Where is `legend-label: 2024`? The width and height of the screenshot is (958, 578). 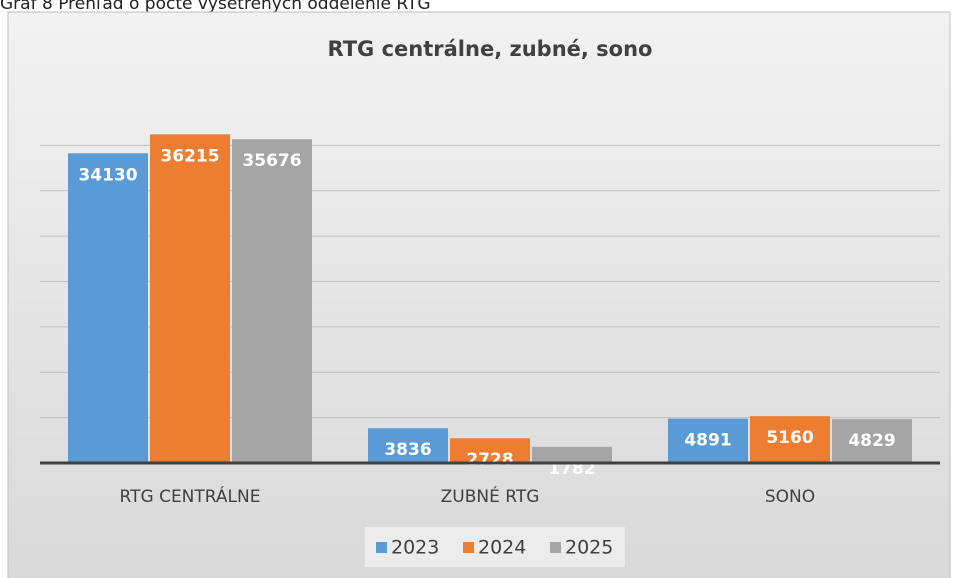
legend-label: 2024 is located at coordinates (502, 548).